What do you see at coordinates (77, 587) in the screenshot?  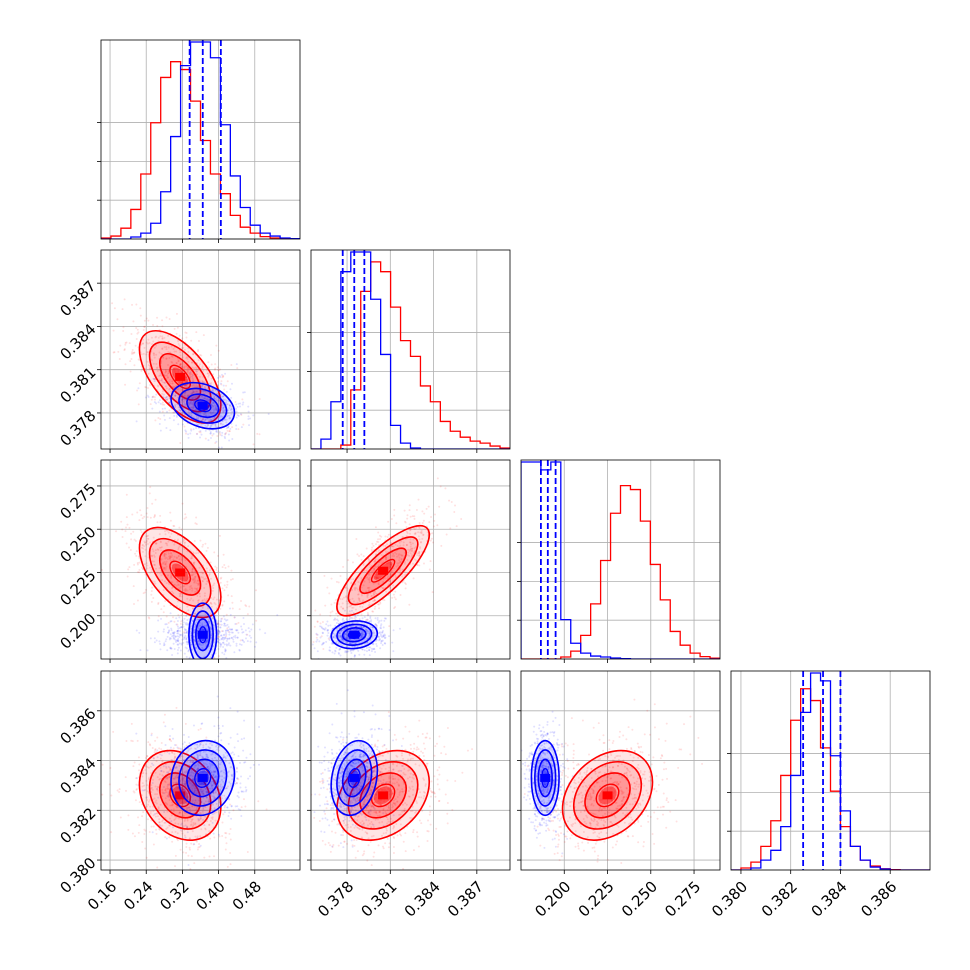 I see `y-tick-label: 0.225` at bounding box center [77, 587].